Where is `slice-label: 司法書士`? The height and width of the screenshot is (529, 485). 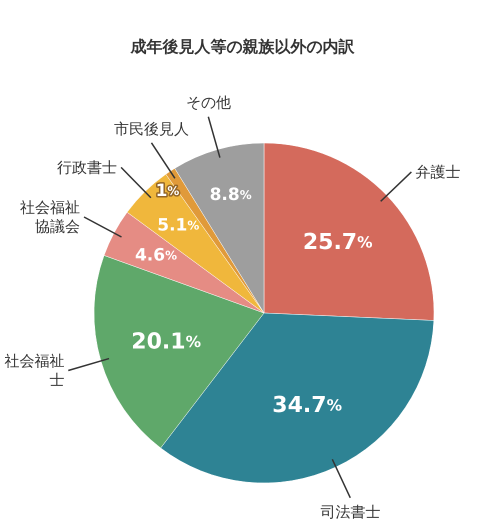
slice-label: 司法書士 is located at coordinates (350, 511).